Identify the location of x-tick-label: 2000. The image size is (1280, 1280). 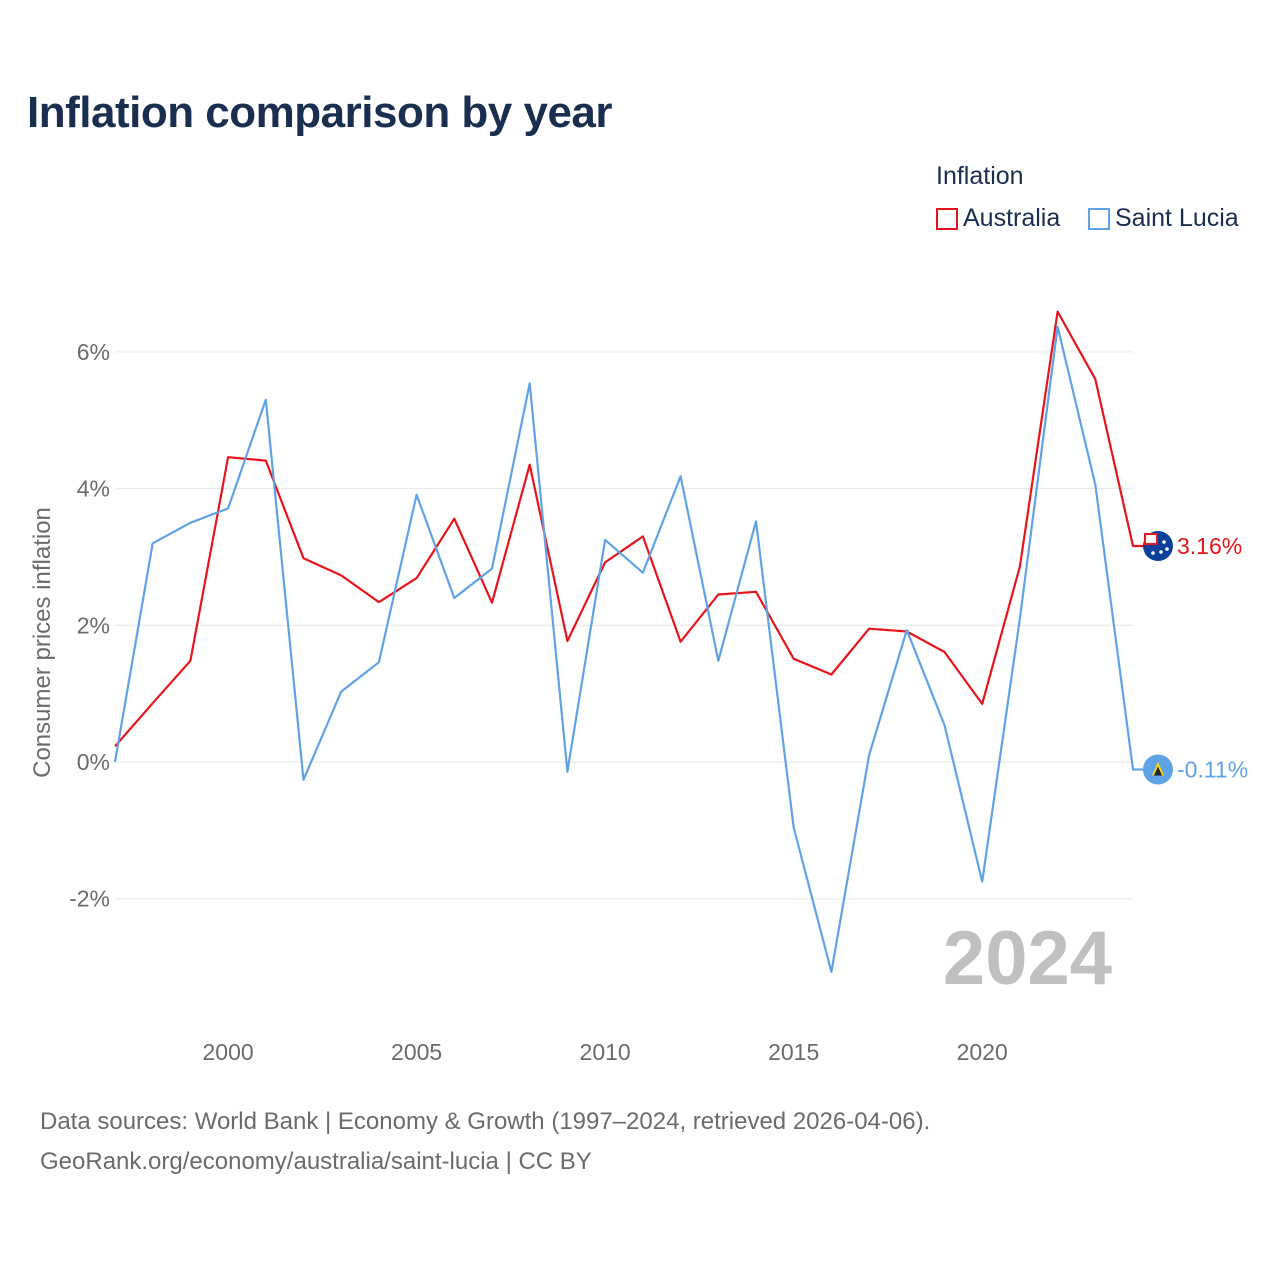
(228, 1052).